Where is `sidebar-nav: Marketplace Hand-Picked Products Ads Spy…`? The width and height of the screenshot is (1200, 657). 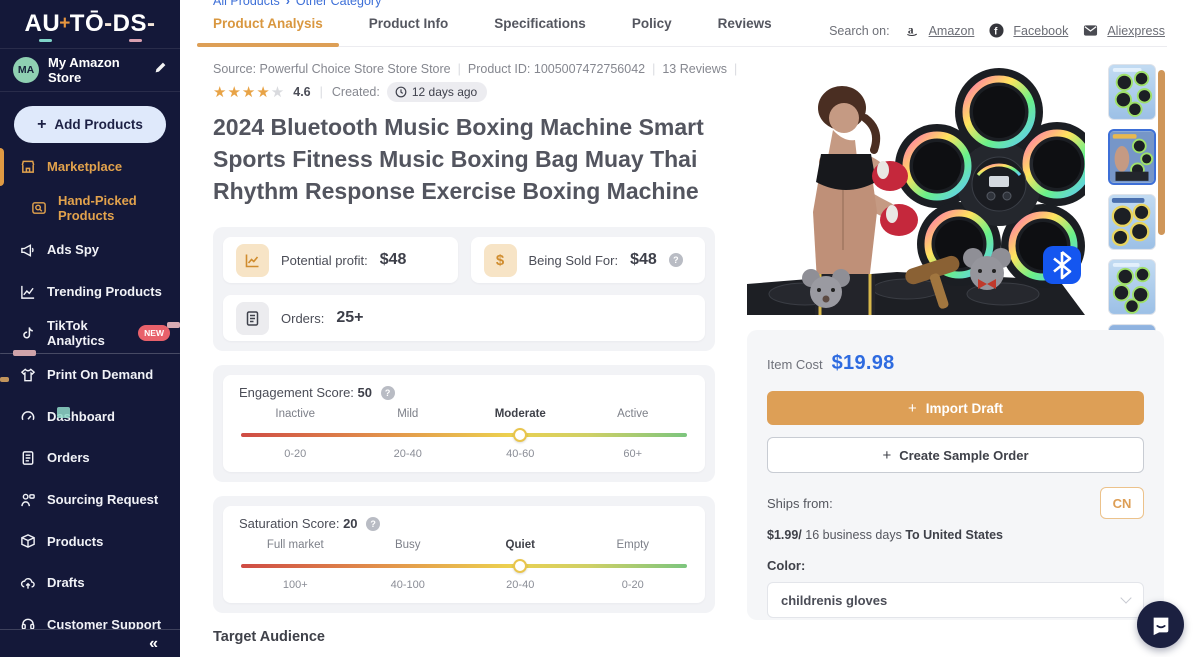 sidebar-nav: Marketplace Hand-Picked Products Ads Spy… is located at coordinates (90, 395).